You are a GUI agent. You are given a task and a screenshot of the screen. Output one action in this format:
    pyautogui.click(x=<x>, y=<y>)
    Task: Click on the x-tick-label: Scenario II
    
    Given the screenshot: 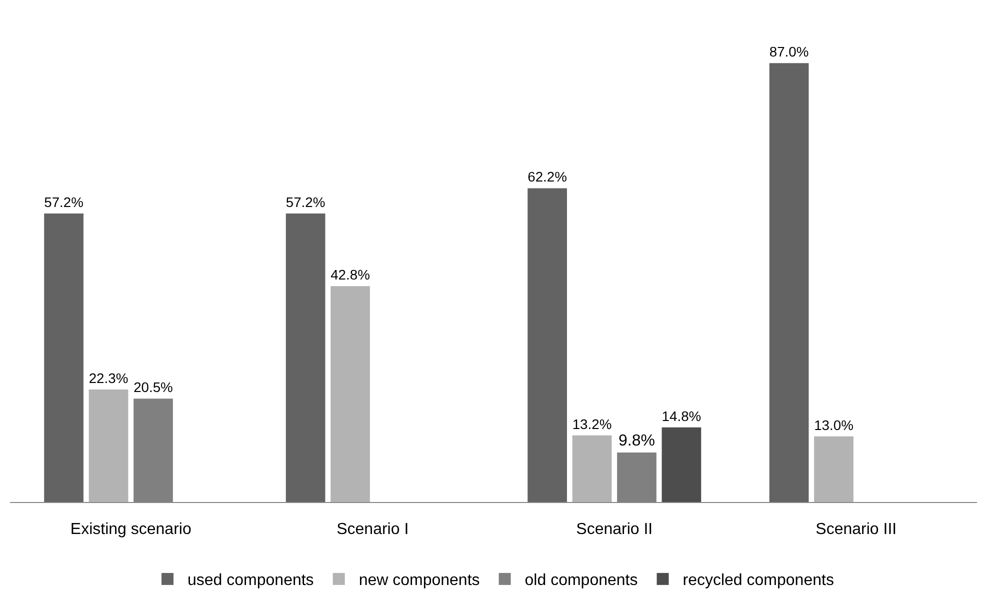 What is the action you would take?
    pyautogui.click(x=614, y=529)
    